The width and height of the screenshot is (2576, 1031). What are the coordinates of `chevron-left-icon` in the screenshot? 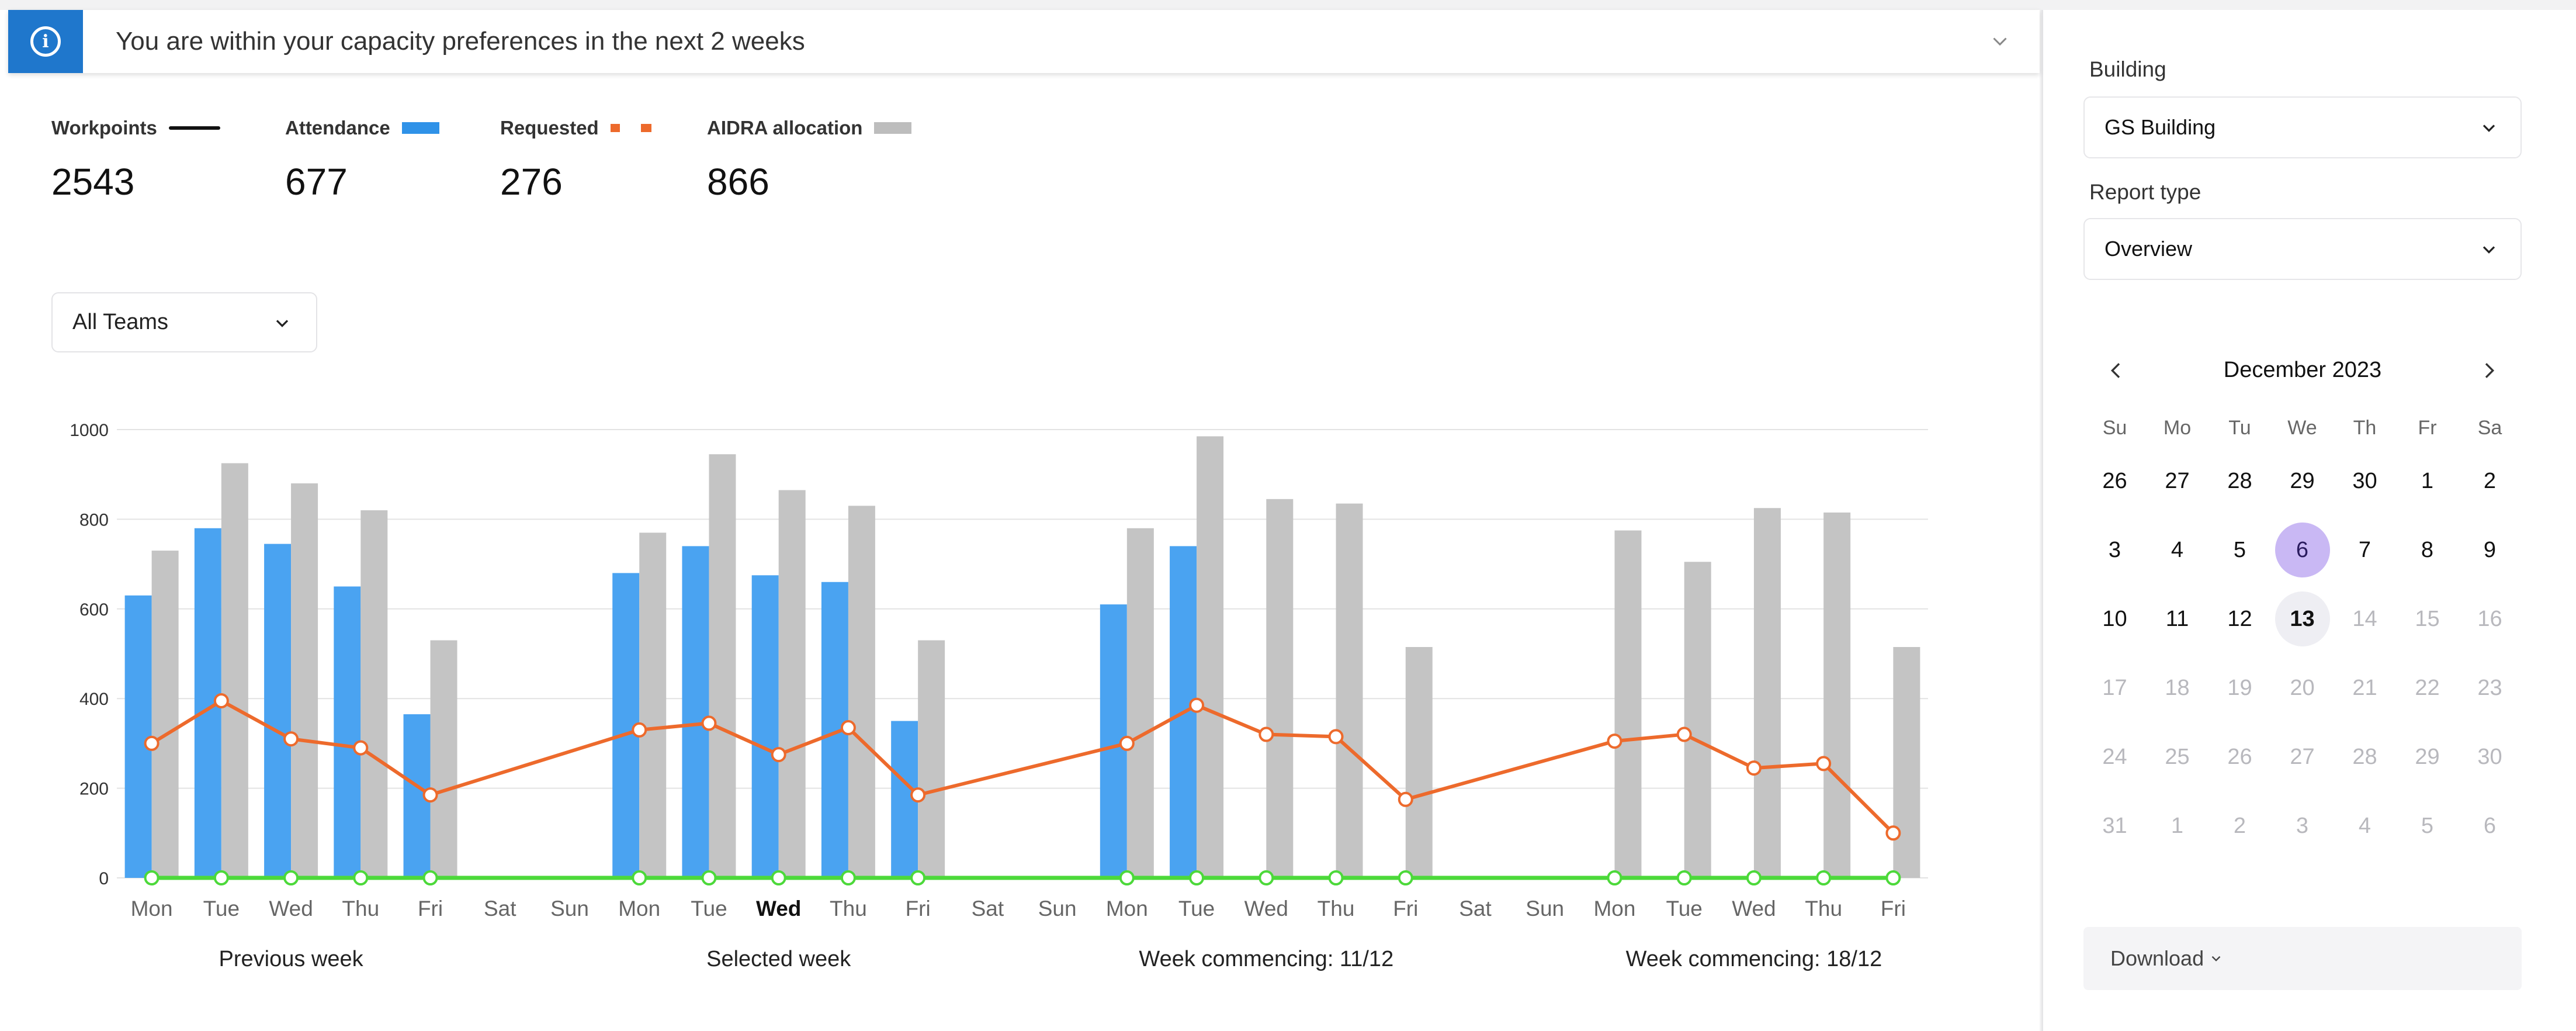 It's located at (2116, 370).